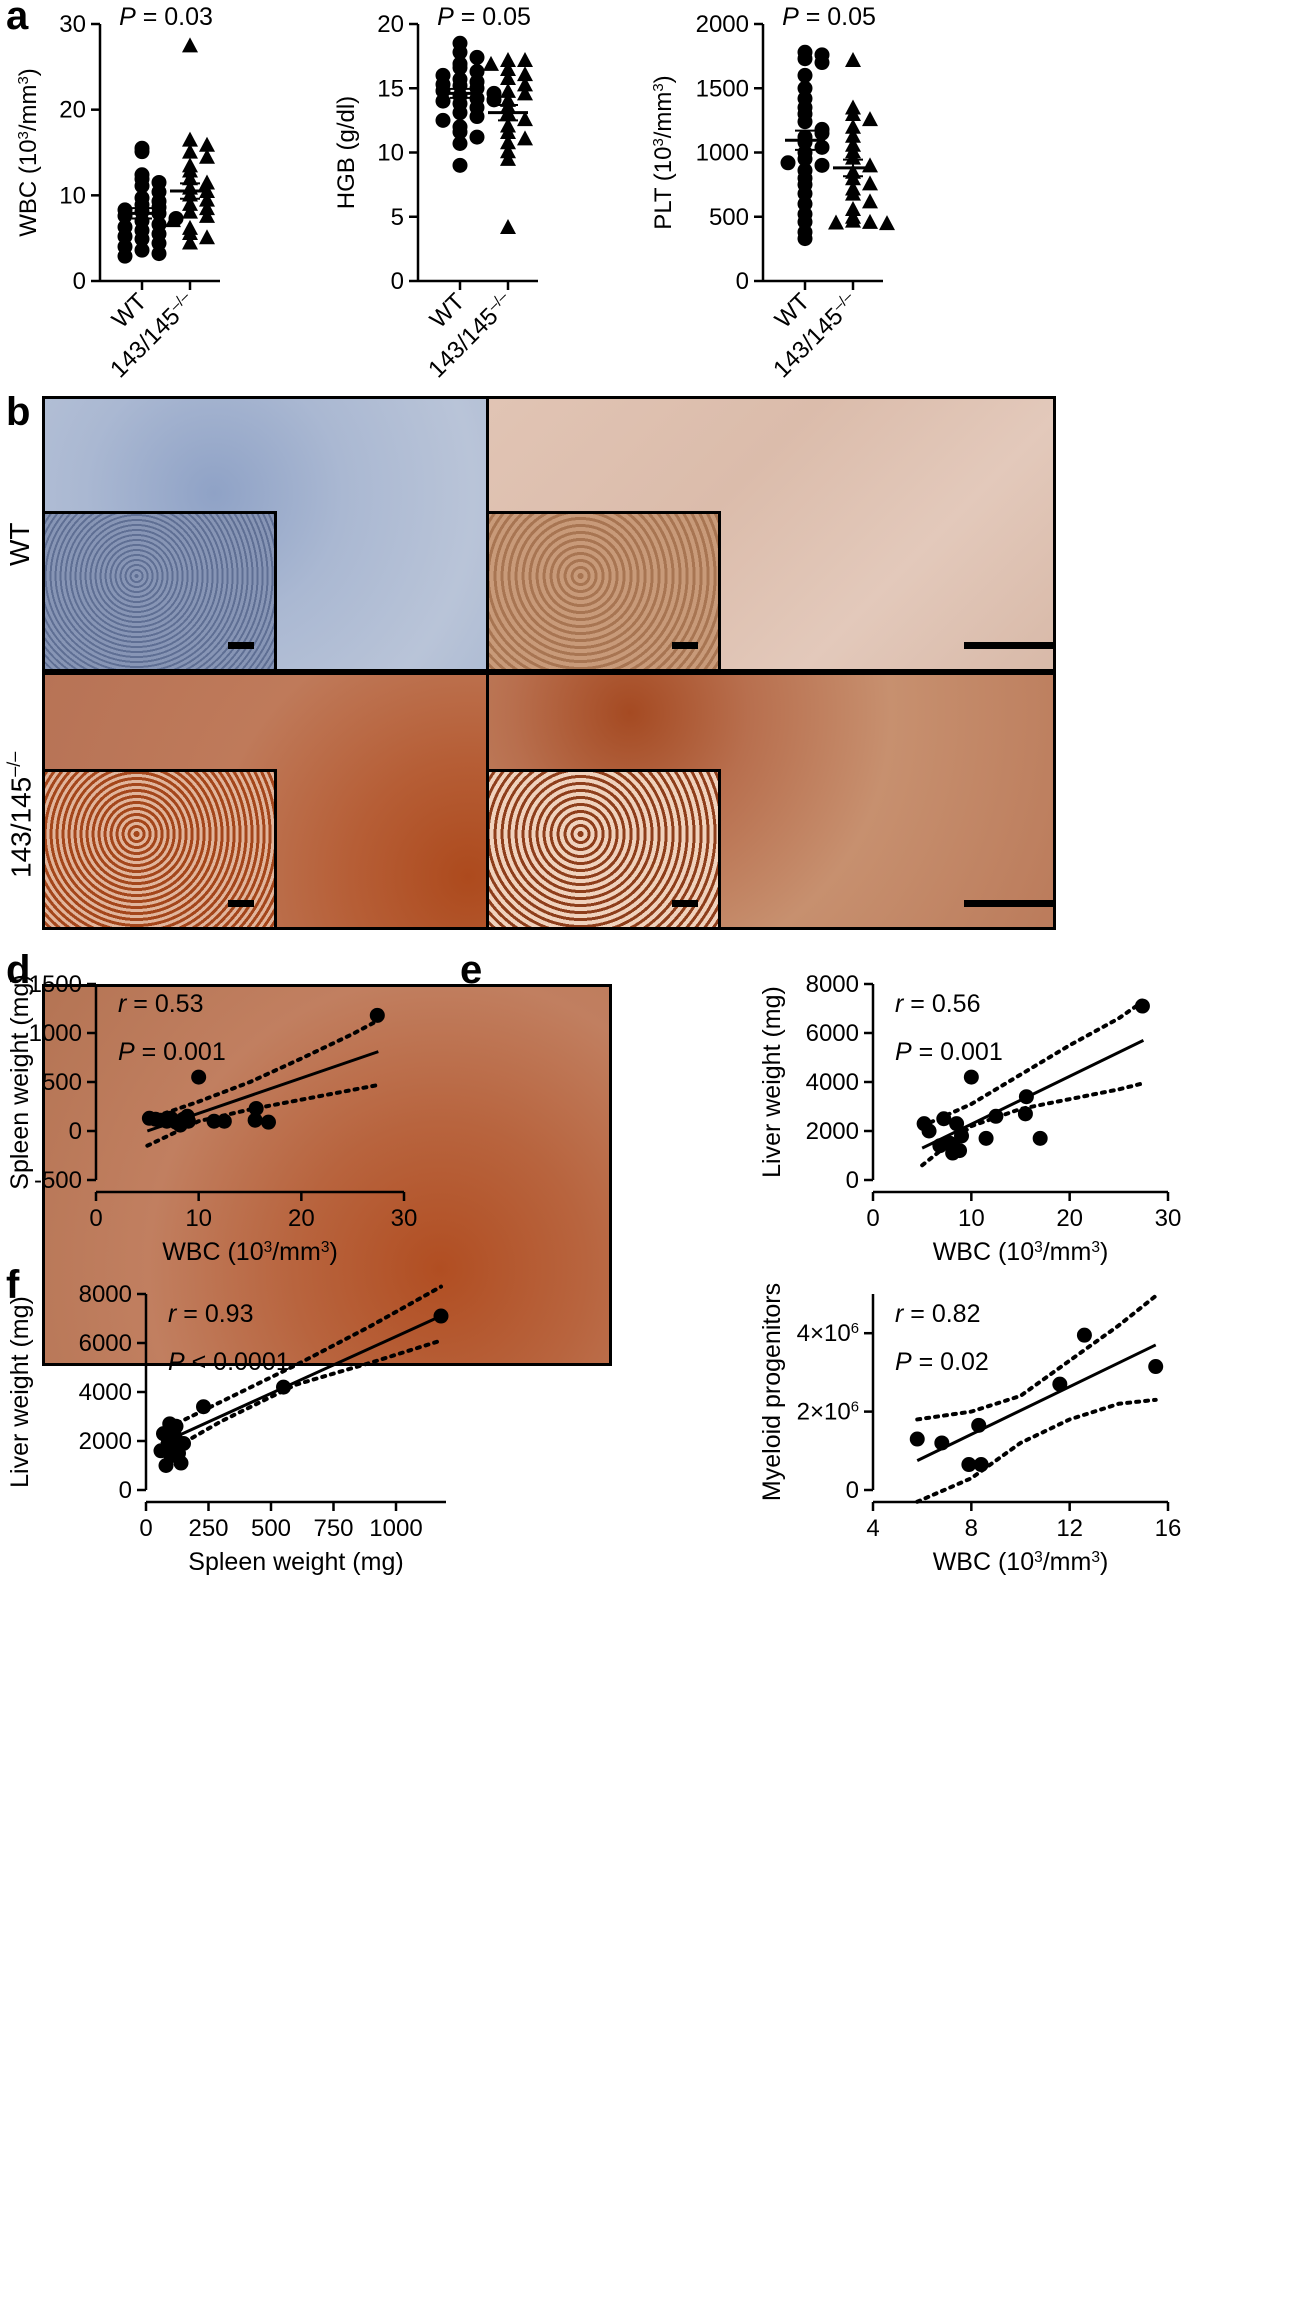 The height and width of the screenshot is (2306, 1299). What do you see at coordinates (17, 19) in the screenshot?
I see `panel-letter-a: a` at bounding box center [17, 19].